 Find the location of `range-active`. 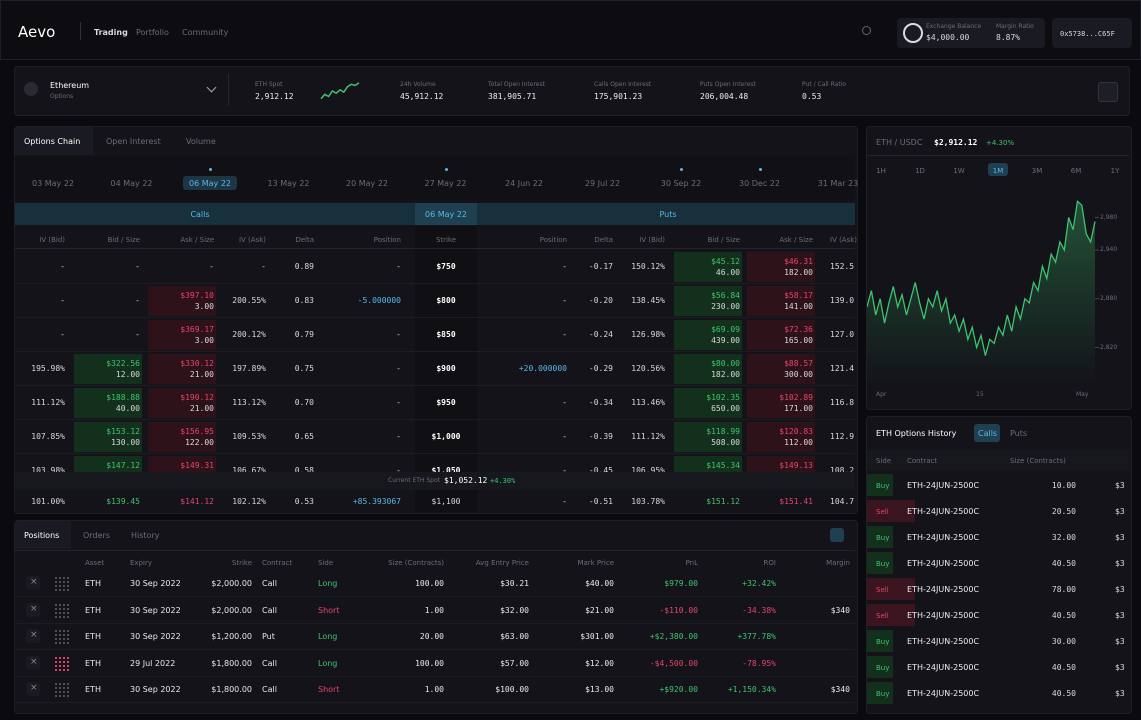

range-active is located at coordinates (998, 169).